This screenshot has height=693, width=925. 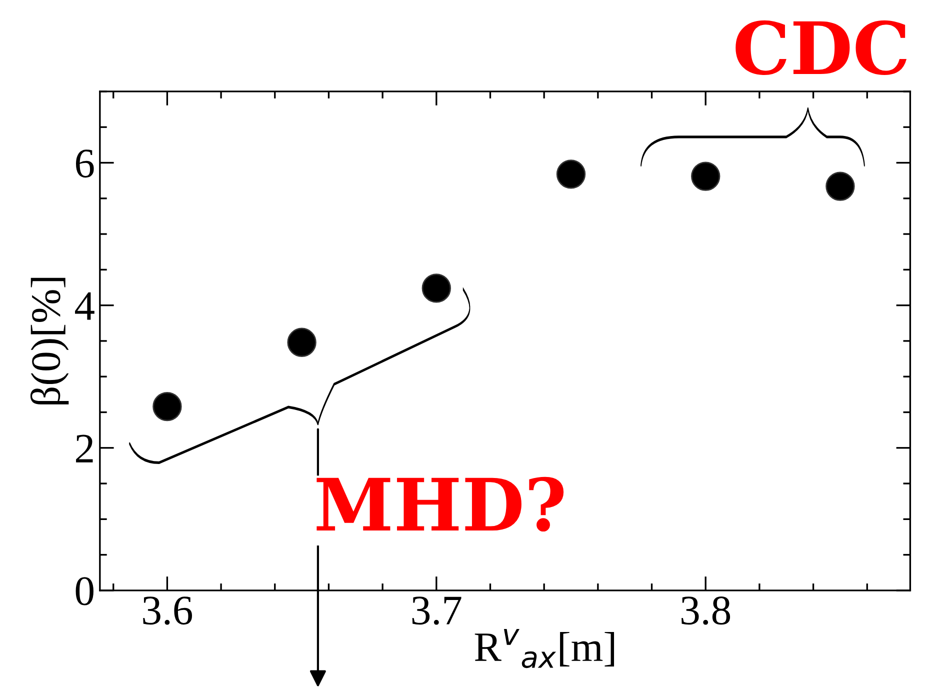 I want to click on x-tick-label: 3.8, so click(x=706, y=610).